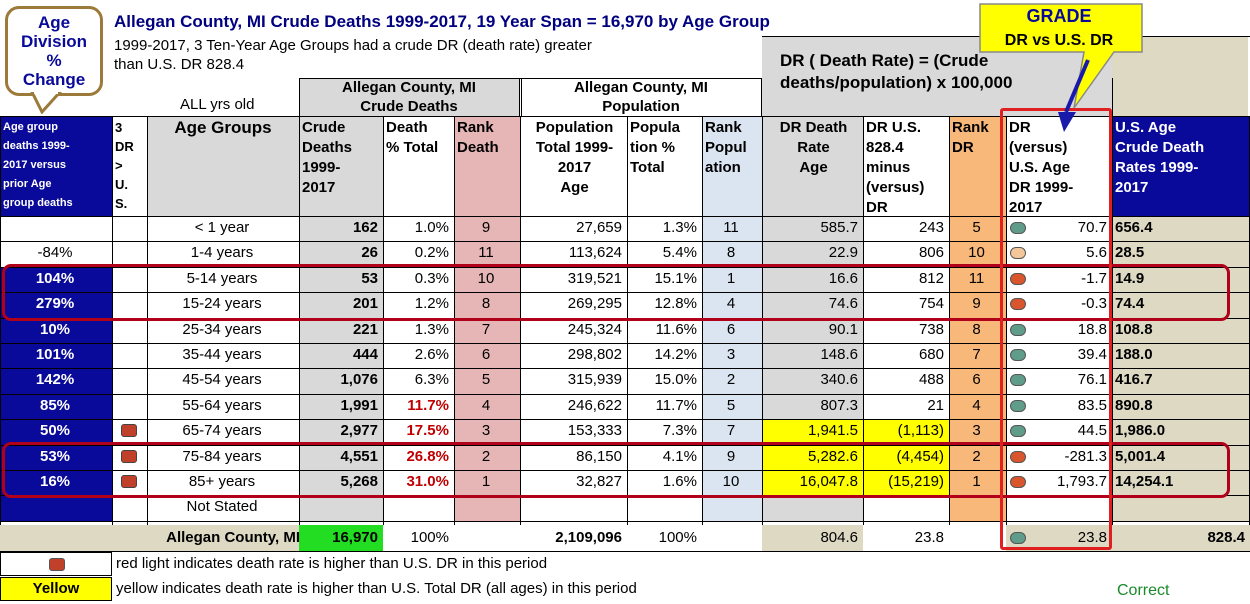 Image resolution: width=1250 pixels, height=604 pixels. I want to click on total-label: Allegan County, MI, so click(233, 537).